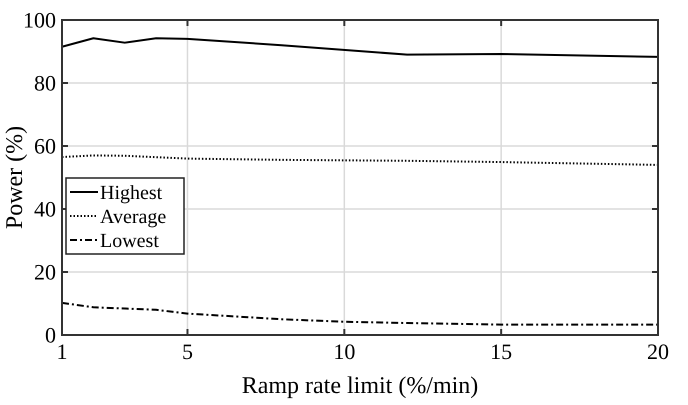 This screenshot has height=405, width=688. What do you see at coordinates (50, 335) in the screenshot?
I see `y-tick-label: 0` at bounding box center [50, 335].